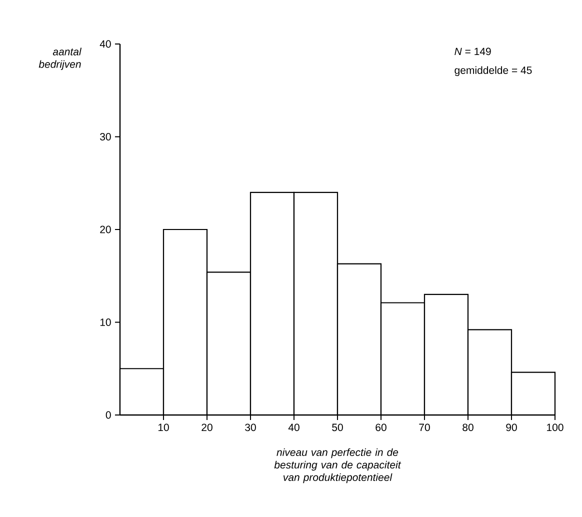  Describe the element at coordinates (472, 52) in the screenshot. I see `annotation: N = 149` at that location.